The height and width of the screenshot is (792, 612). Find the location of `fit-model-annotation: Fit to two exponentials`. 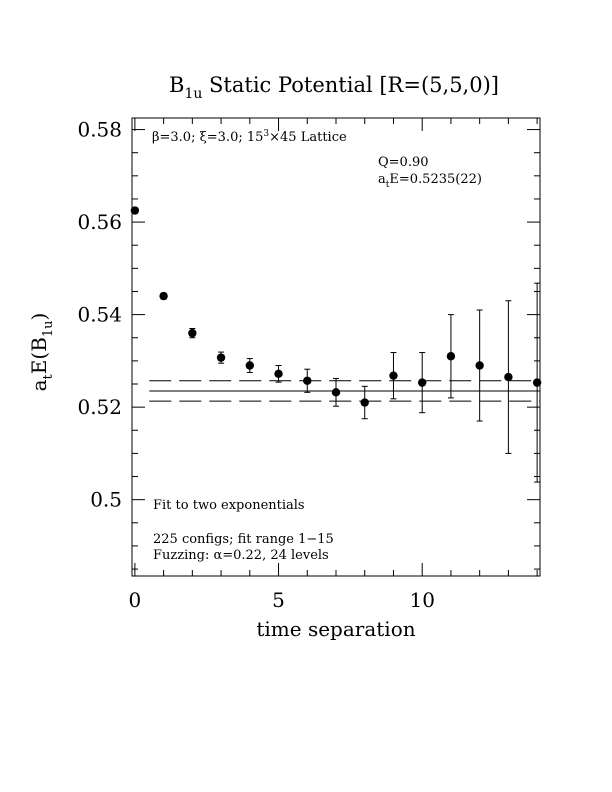

fit-model-annotation: Fit to two exponentials is located at coordinates (229, 505).